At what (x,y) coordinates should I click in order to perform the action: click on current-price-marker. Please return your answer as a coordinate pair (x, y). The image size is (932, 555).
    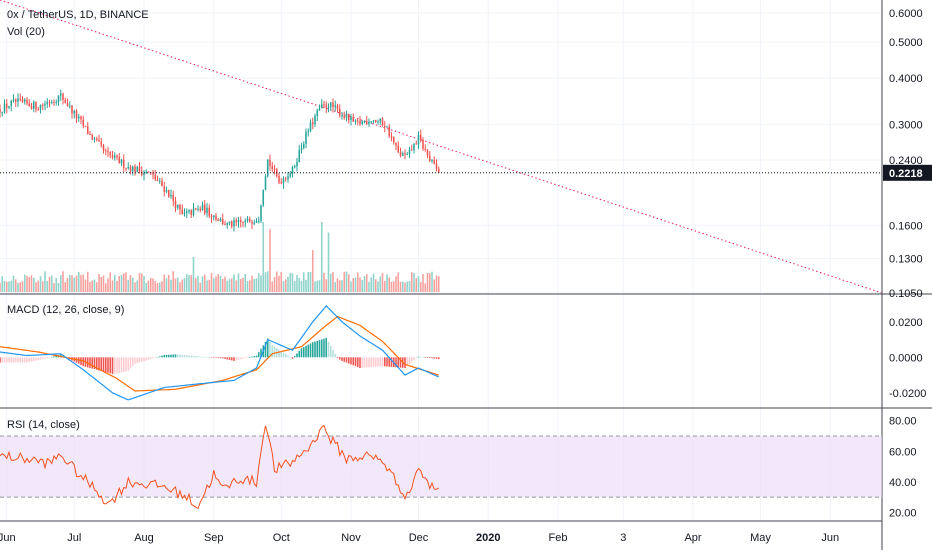
    Looking at the image, I should click on (907, 172).